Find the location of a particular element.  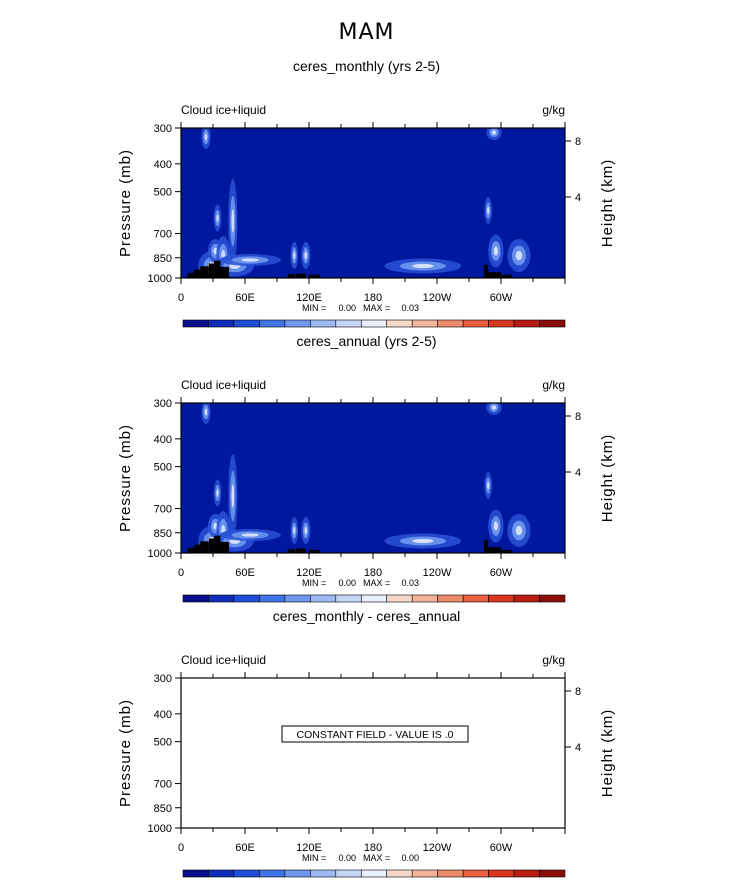

constant-field-label: CONSTANT FIELD - VALUE IS .0 is located at coordinates (375, 735).